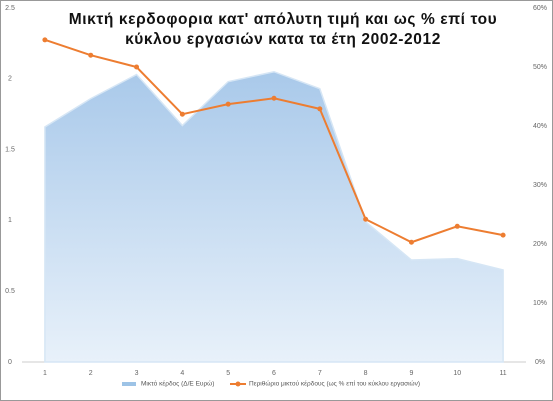 The height and width of the screenshot is (401, 553). Describe the element at coordinates (540, 244) in the screenshot. I see `y2-tick-label: 20%` at that location.